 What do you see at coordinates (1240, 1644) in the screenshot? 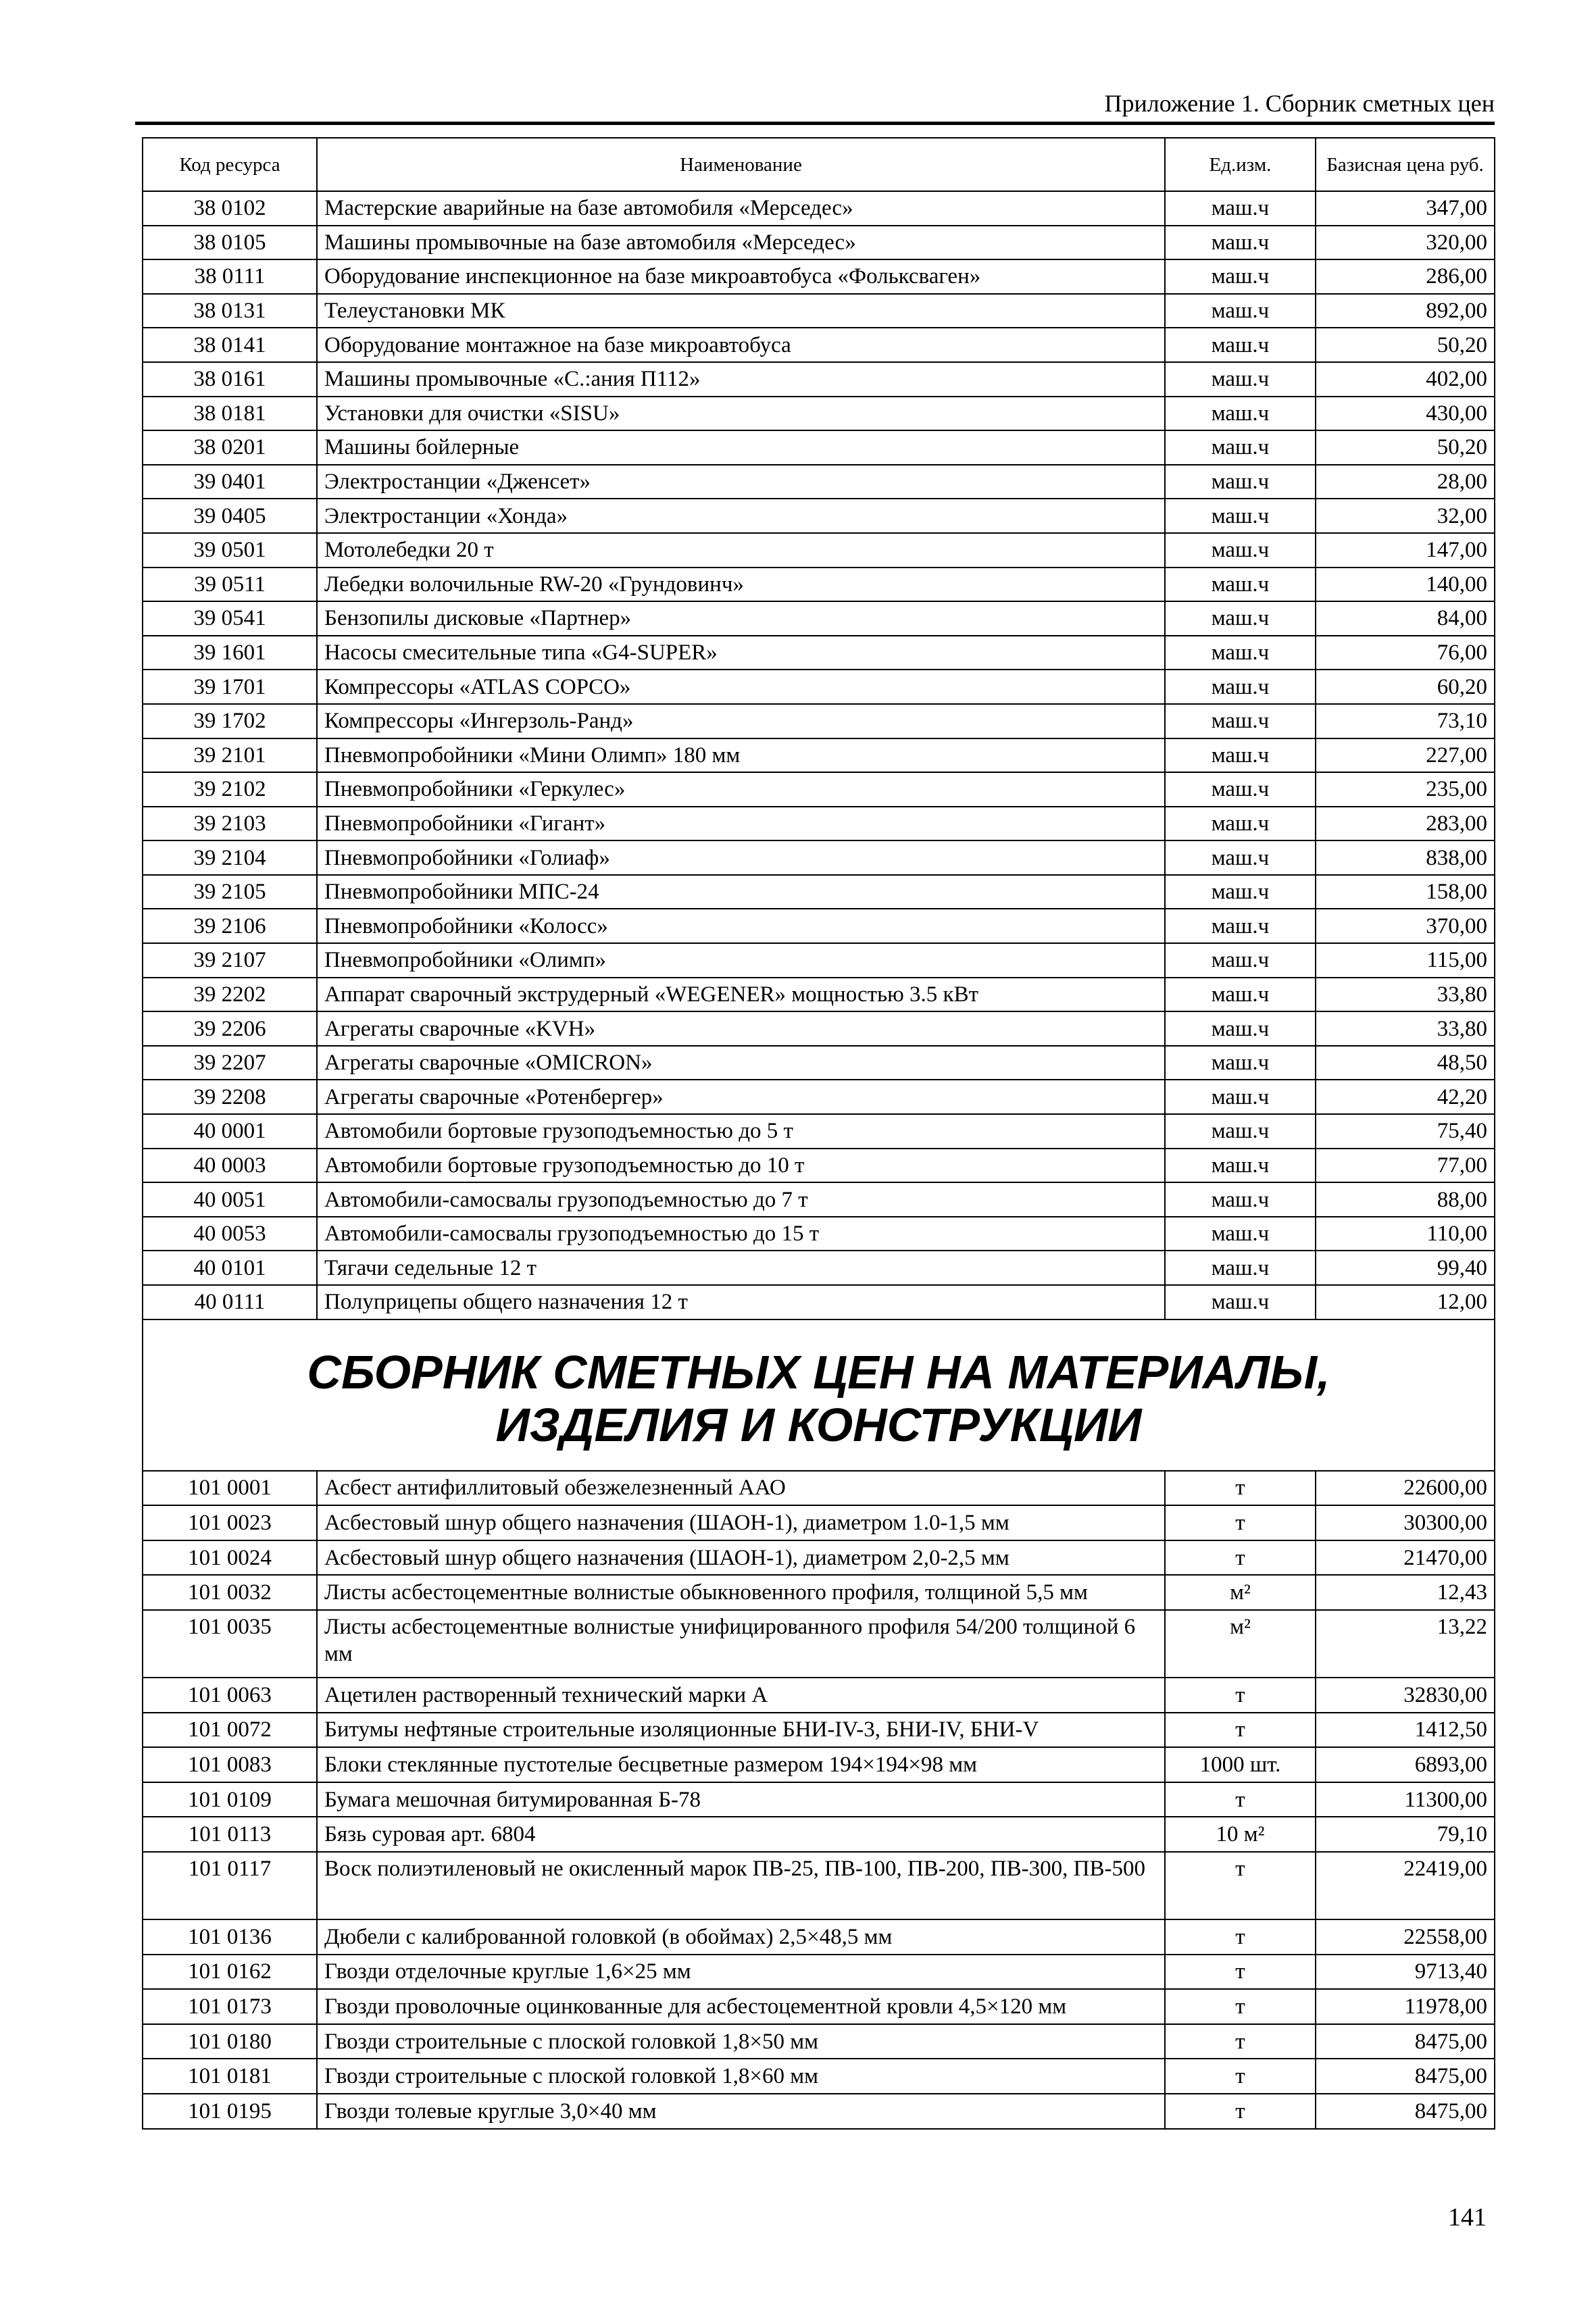
I see `cell-unit: м²` at bounding box center [1240, 1644].